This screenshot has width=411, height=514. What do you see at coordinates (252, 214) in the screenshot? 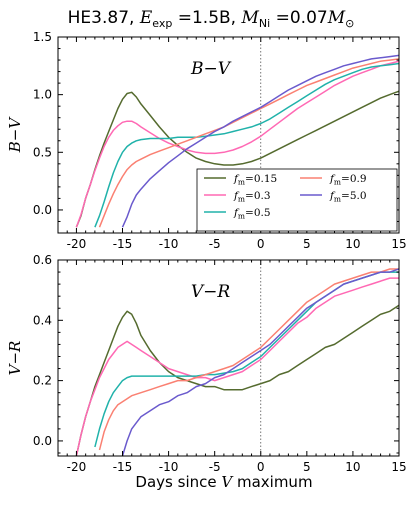
I see `legend-label: fm=0.5` at bounding box center [252, 214].